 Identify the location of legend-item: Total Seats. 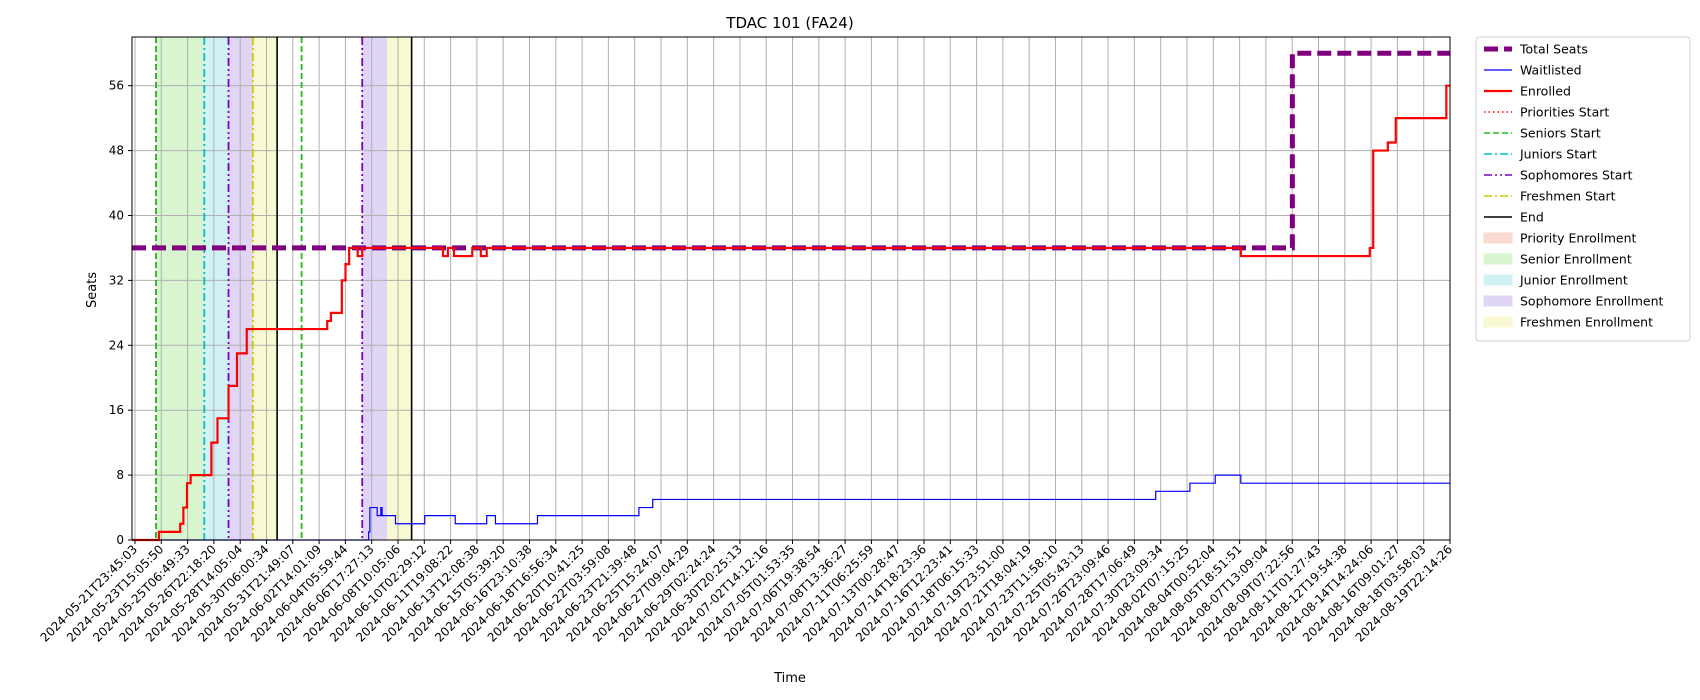
(1536, 49).